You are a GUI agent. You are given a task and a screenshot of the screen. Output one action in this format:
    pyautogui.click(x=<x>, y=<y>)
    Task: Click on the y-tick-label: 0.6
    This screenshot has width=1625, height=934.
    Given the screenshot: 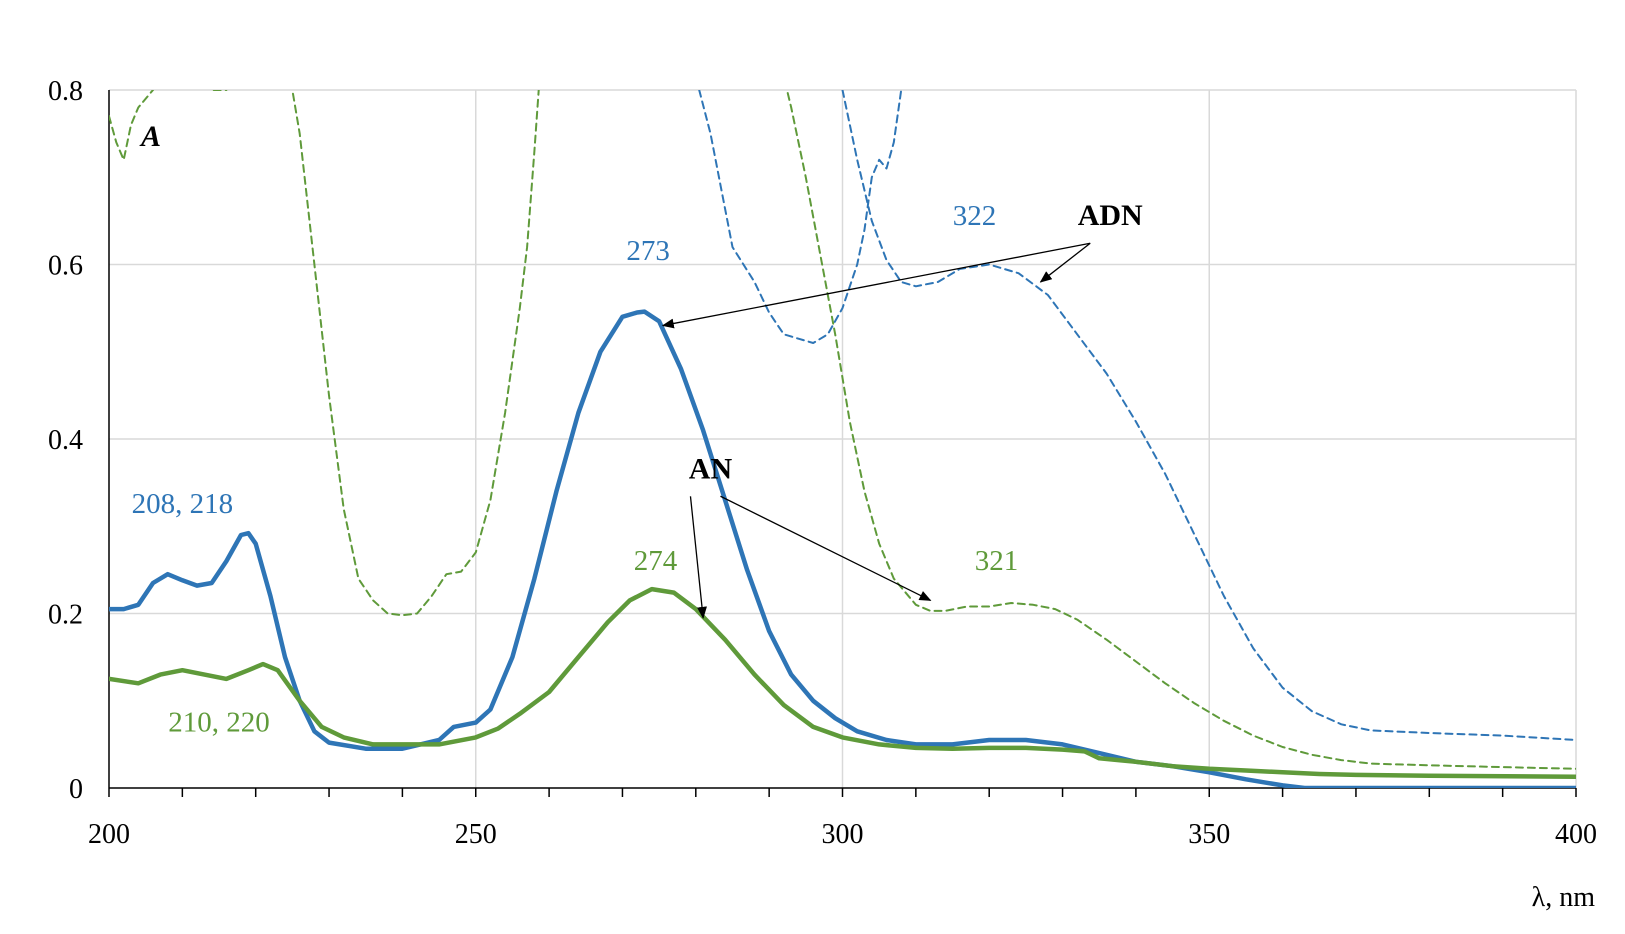 What is the action you would take?
    pyautogui.click(x=65, y=266)
    